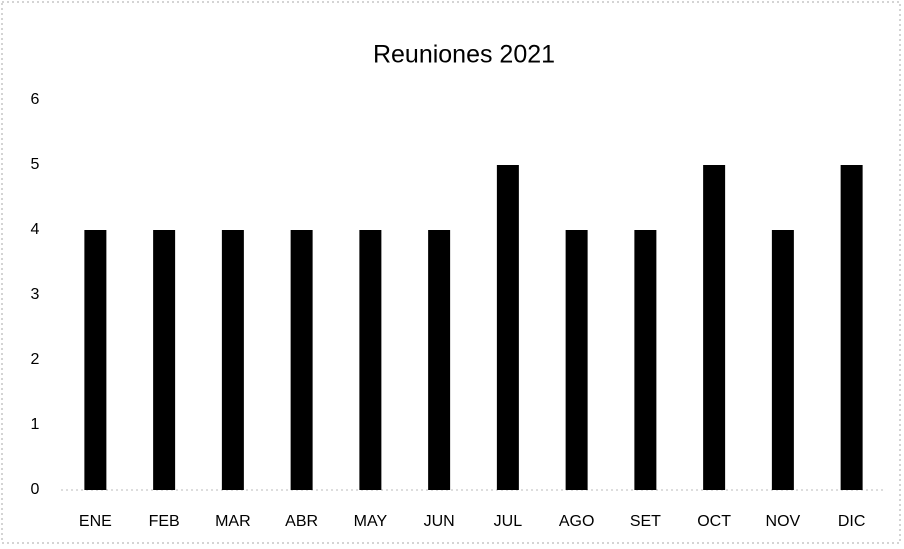 The height and width of the screenshot is (549, 904). Describe the element at coordinates (35, 424) in the screenshot. I see `y-tick-label: 1` at that location.